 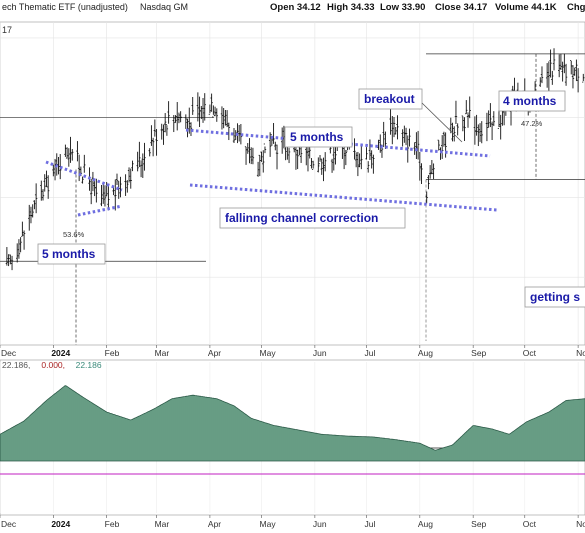 I want to click on exchange-label: Nasdaq GM, so click(x=164, y=7).